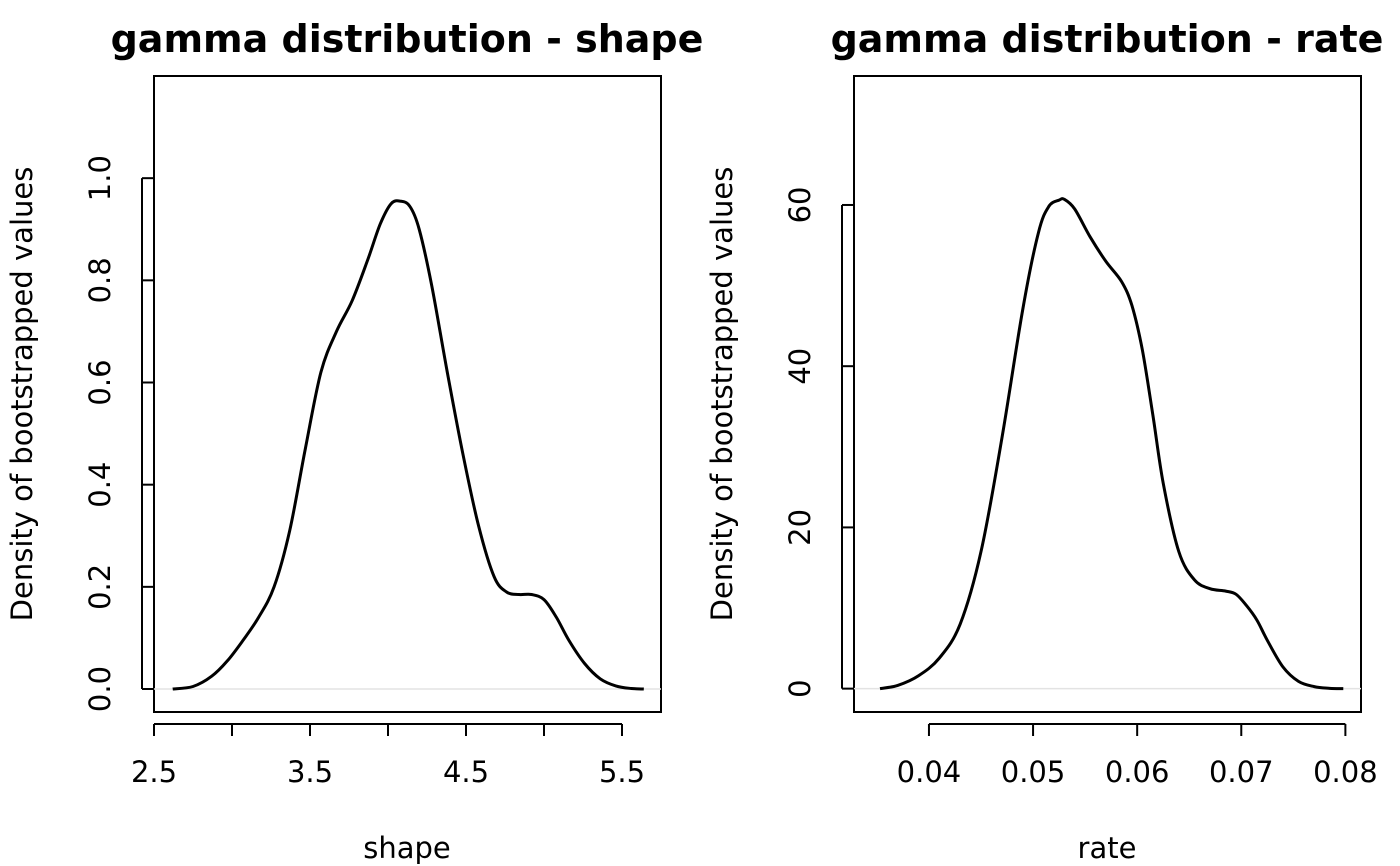  What do you see at coordinates (310, 772) in the screenshot?
I see `x-tick-label: 3.5` at bounding box center [310, 772].